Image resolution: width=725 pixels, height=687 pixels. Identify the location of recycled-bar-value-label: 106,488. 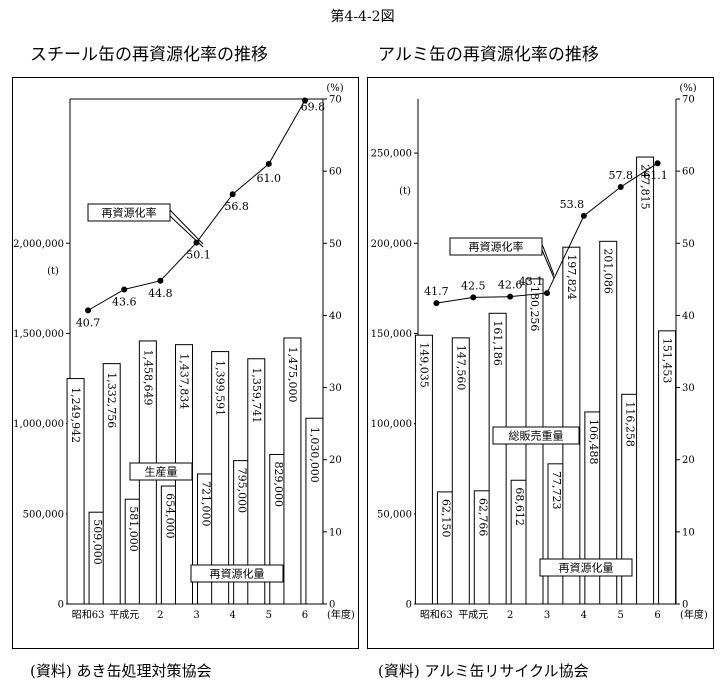
(593, 442).